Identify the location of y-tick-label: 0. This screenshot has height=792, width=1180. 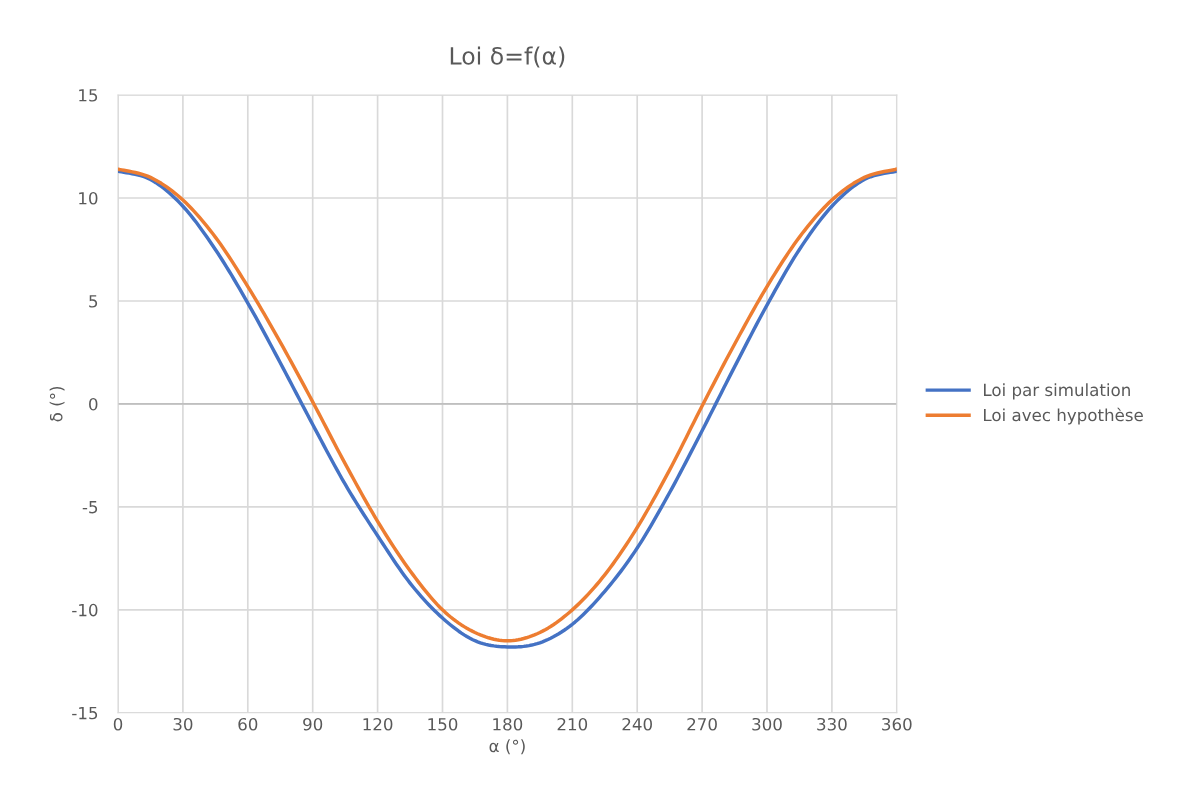
(93, 404).